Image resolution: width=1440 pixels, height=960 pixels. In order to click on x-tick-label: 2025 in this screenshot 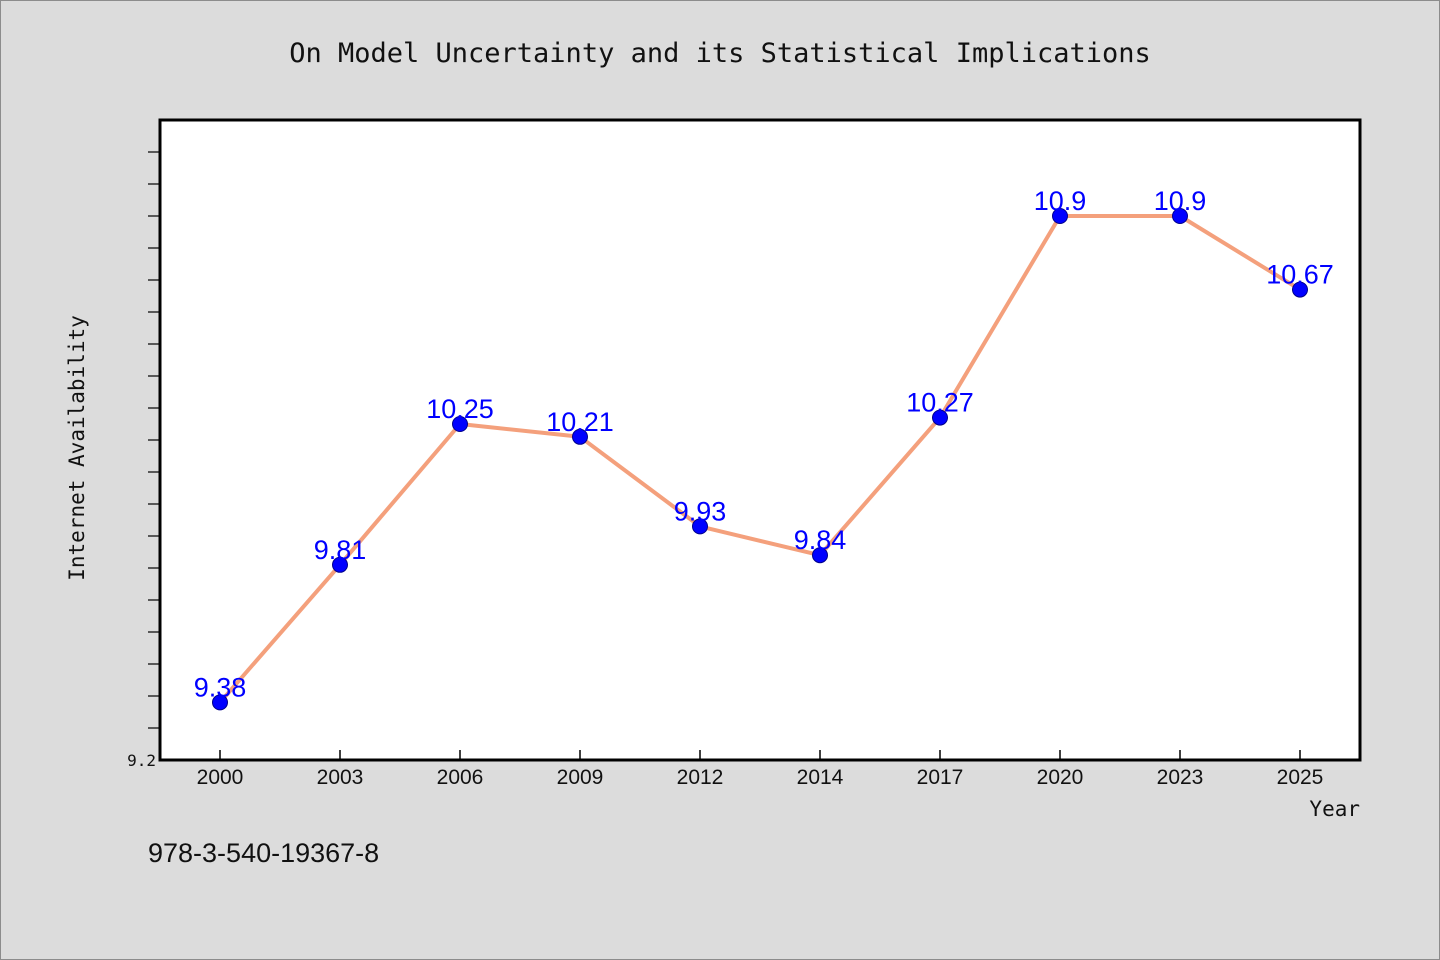, I will do `click(1300, 777)`.